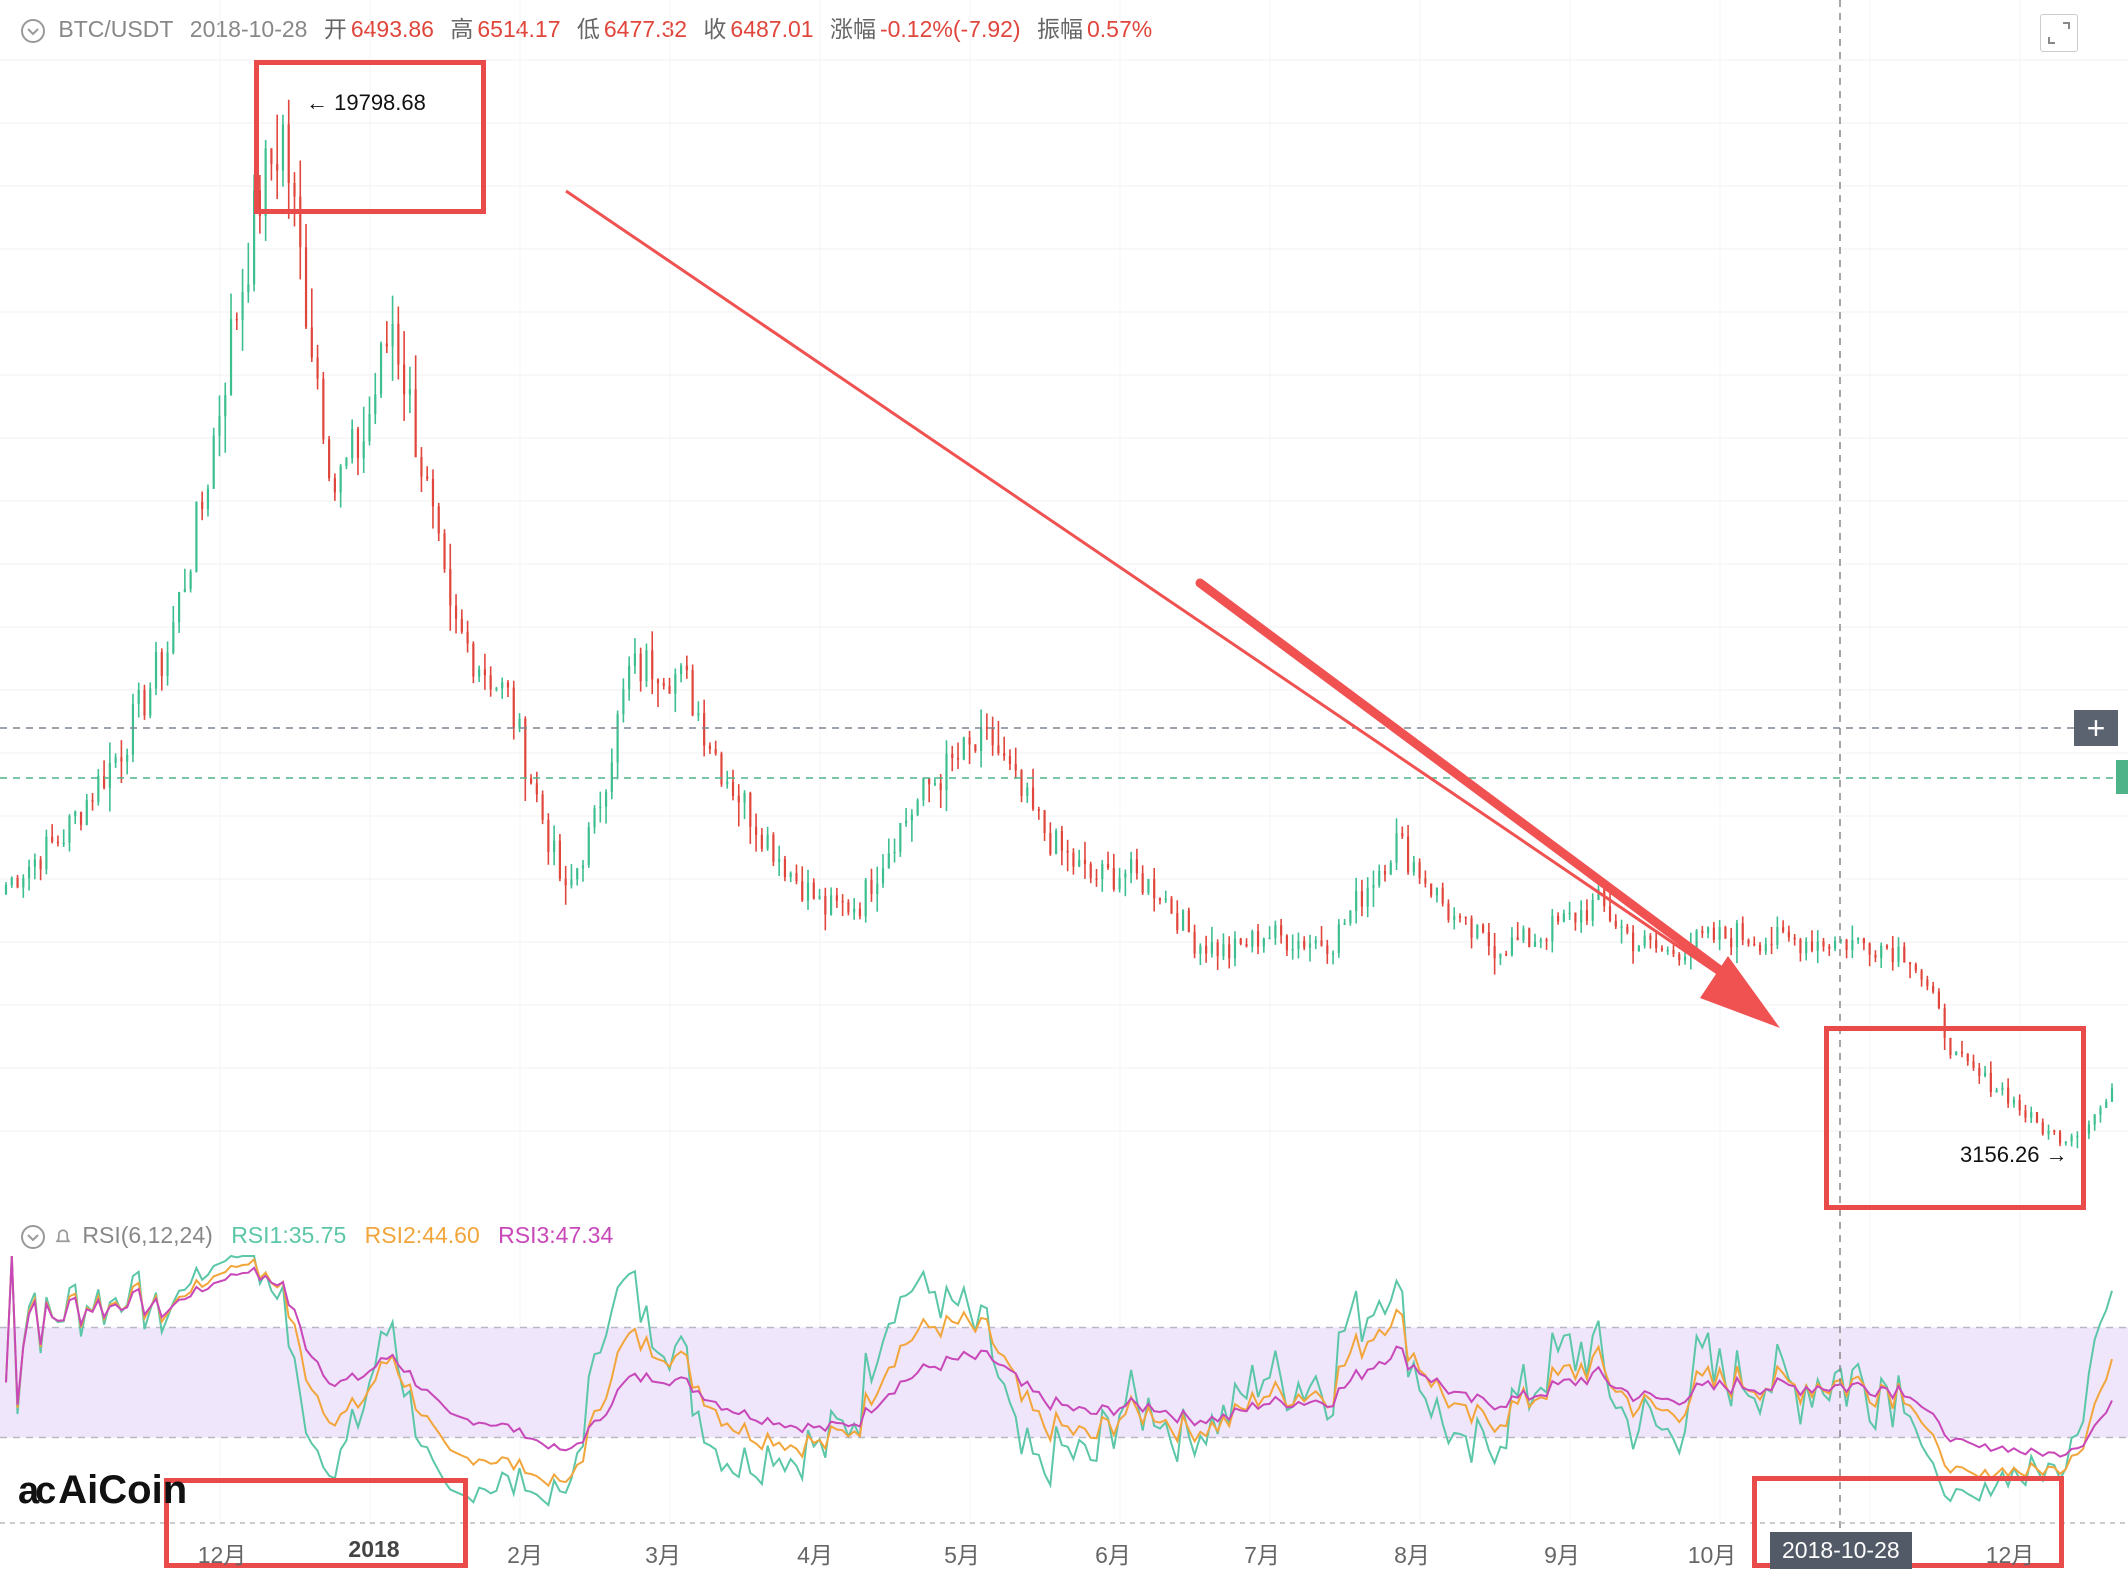 This screenshot has height=1570, width=2128. Describe the element at coordinates (33, 1237) in the screenshot. I see `collapse-rsi-icon` at that location.